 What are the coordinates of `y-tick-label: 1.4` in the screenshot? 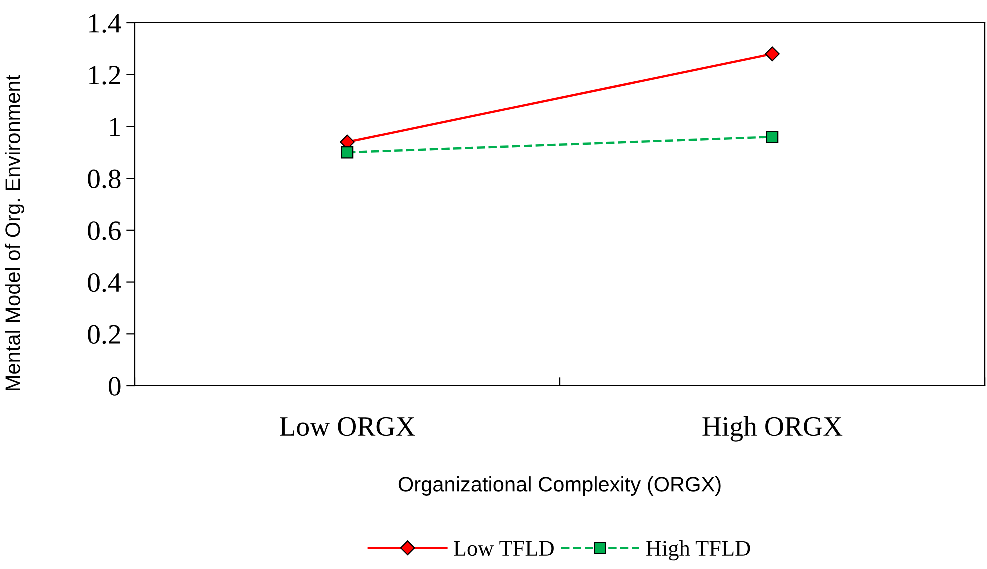 It's located at (106, 24).